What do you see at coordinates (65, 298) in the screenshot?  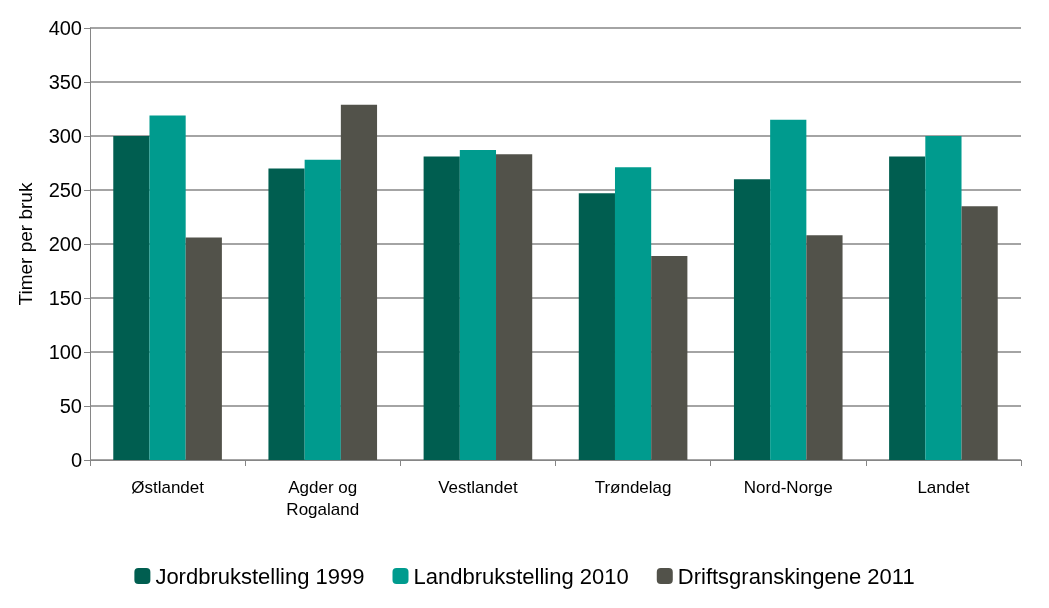 I see `y-tick-label: 150` at bounding box center [65, 298].